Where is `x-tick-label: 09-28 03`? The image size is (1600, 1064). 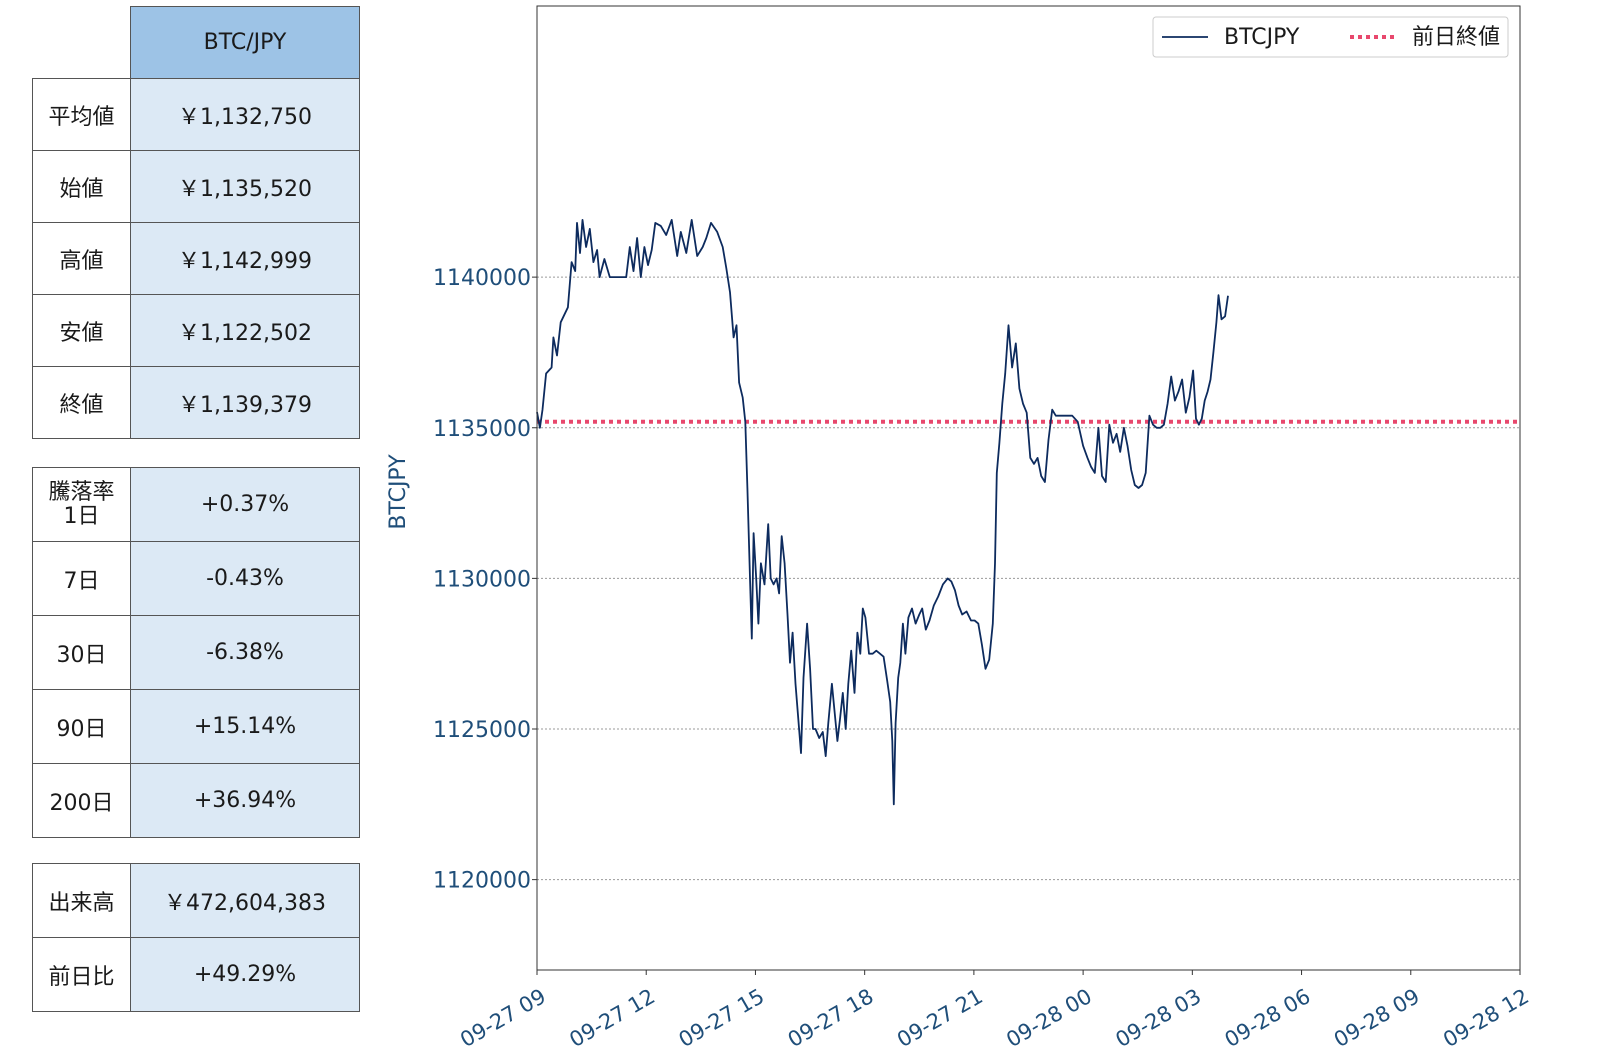 x-tick-label: 09-28 03 is located at coordinates (1158, 1018).